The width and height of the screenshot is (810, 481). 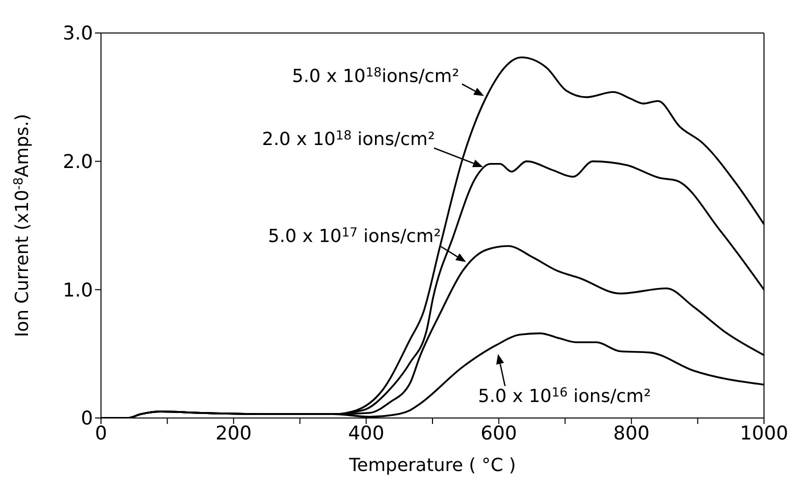 What do you see at coordinates (354, 236) in the screenshot?
I see `series-label: 5.0 x 10$^{17}$ ions/cm²` at bounding box center [354, 236].